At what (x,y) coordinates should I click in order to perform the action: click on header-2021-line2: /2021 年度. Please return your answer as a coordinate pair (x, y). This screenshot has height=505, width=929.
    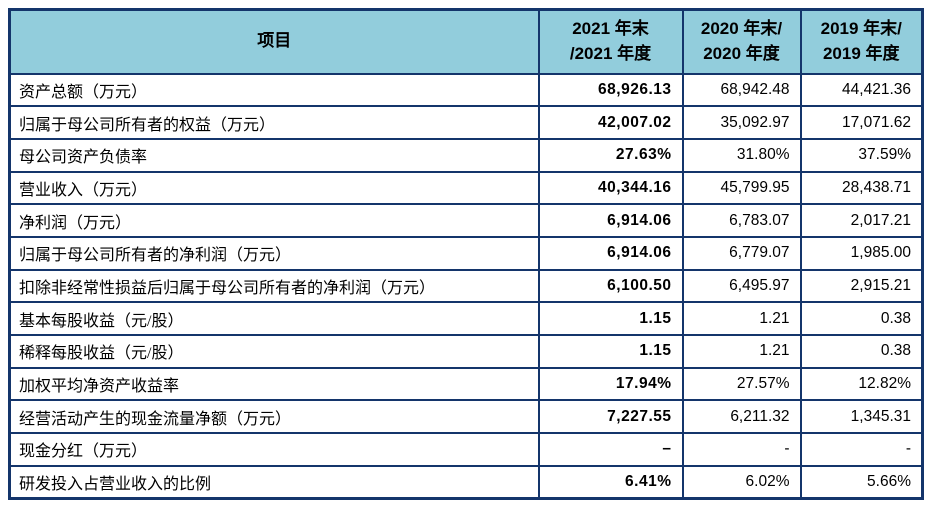
    Looking at the image, I should click on (610, 53).